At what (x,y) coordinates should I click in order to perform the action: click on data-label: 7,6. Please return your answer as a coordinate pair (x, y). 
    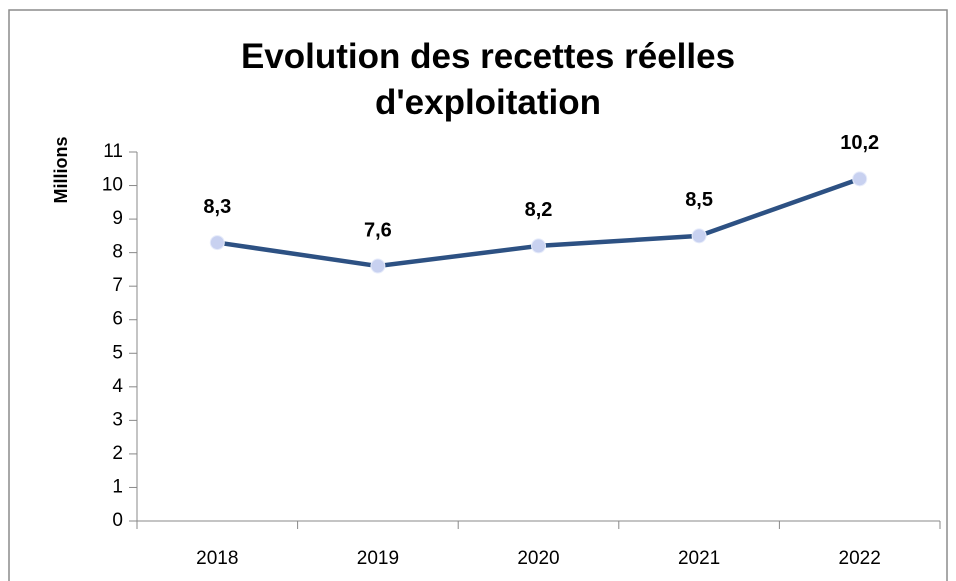
    Looking at the image, I should click on (378, 230).